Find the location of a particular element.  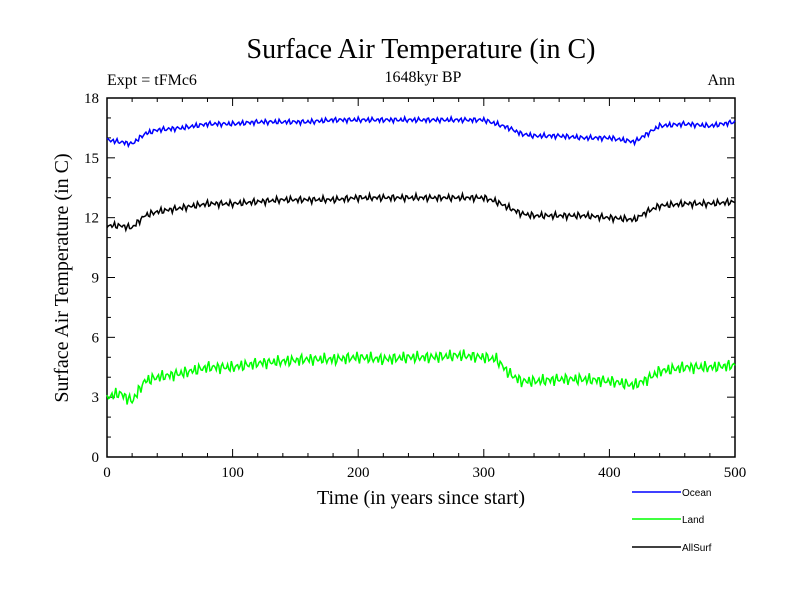

legend-label-land: Land is located at coordinates (693, 520).